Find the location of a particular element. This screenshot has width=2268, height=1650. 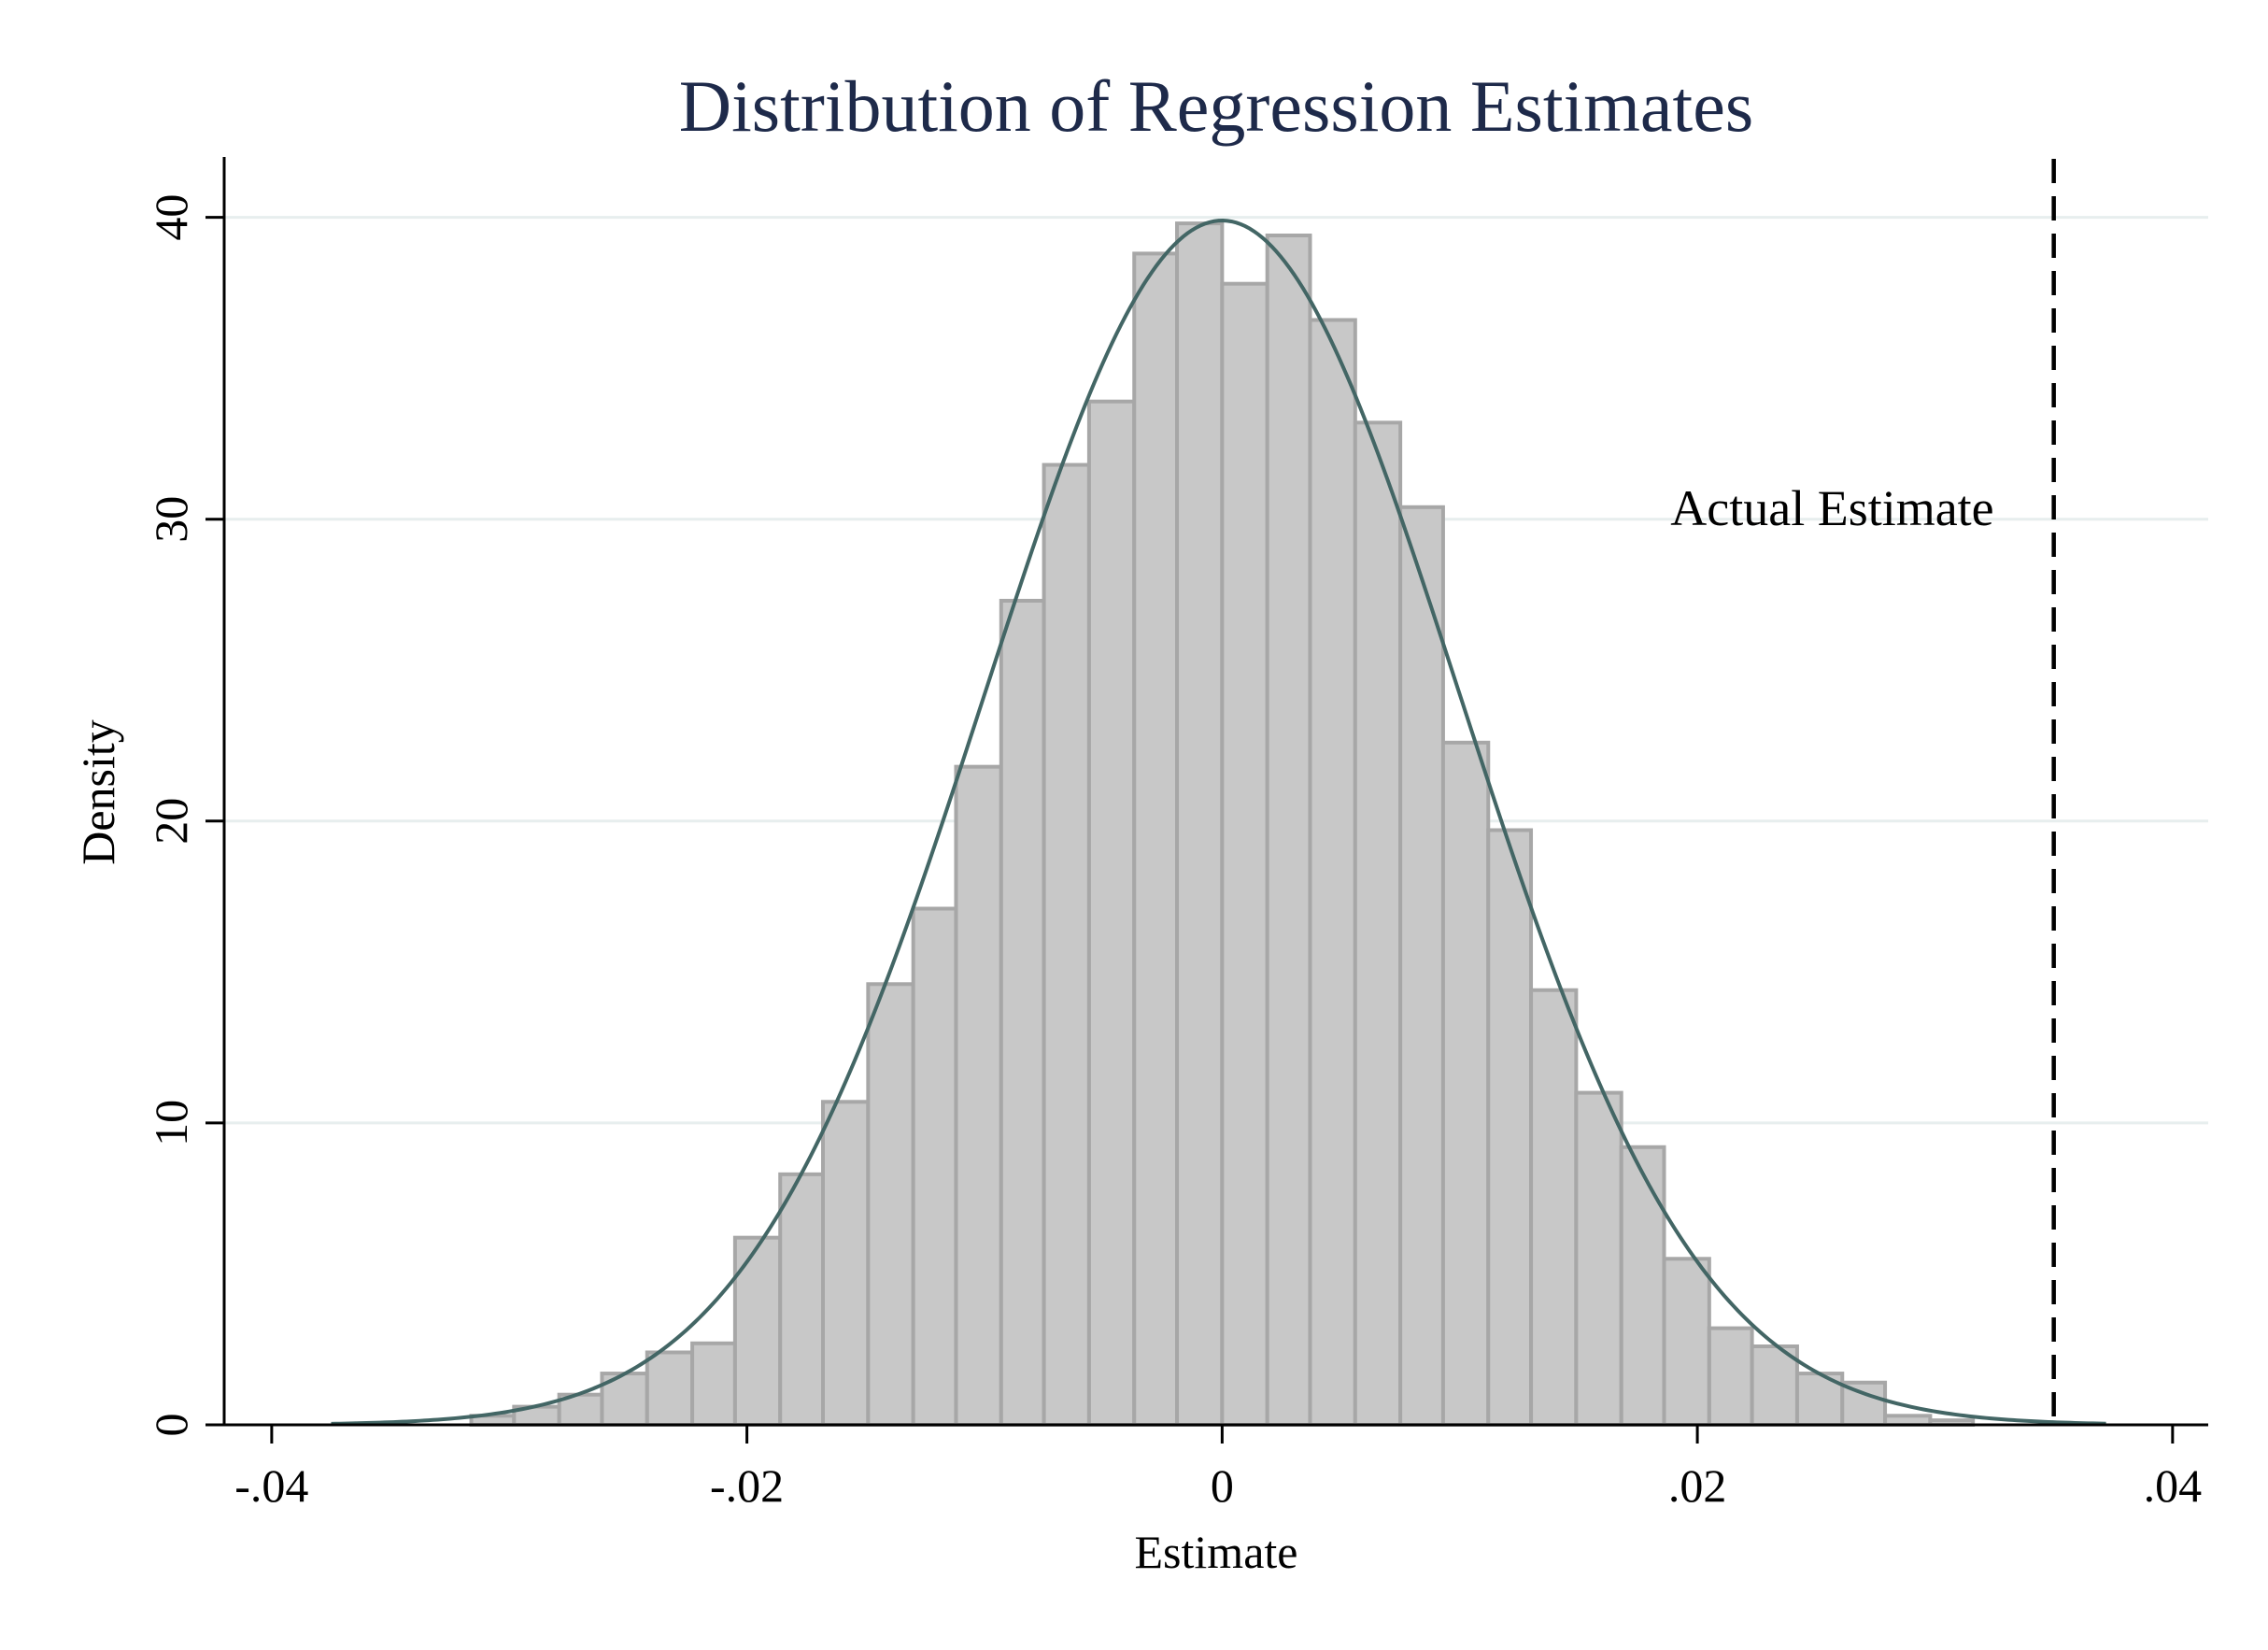

x-tick-label: .04 is located at coordinates (2173, 1486).